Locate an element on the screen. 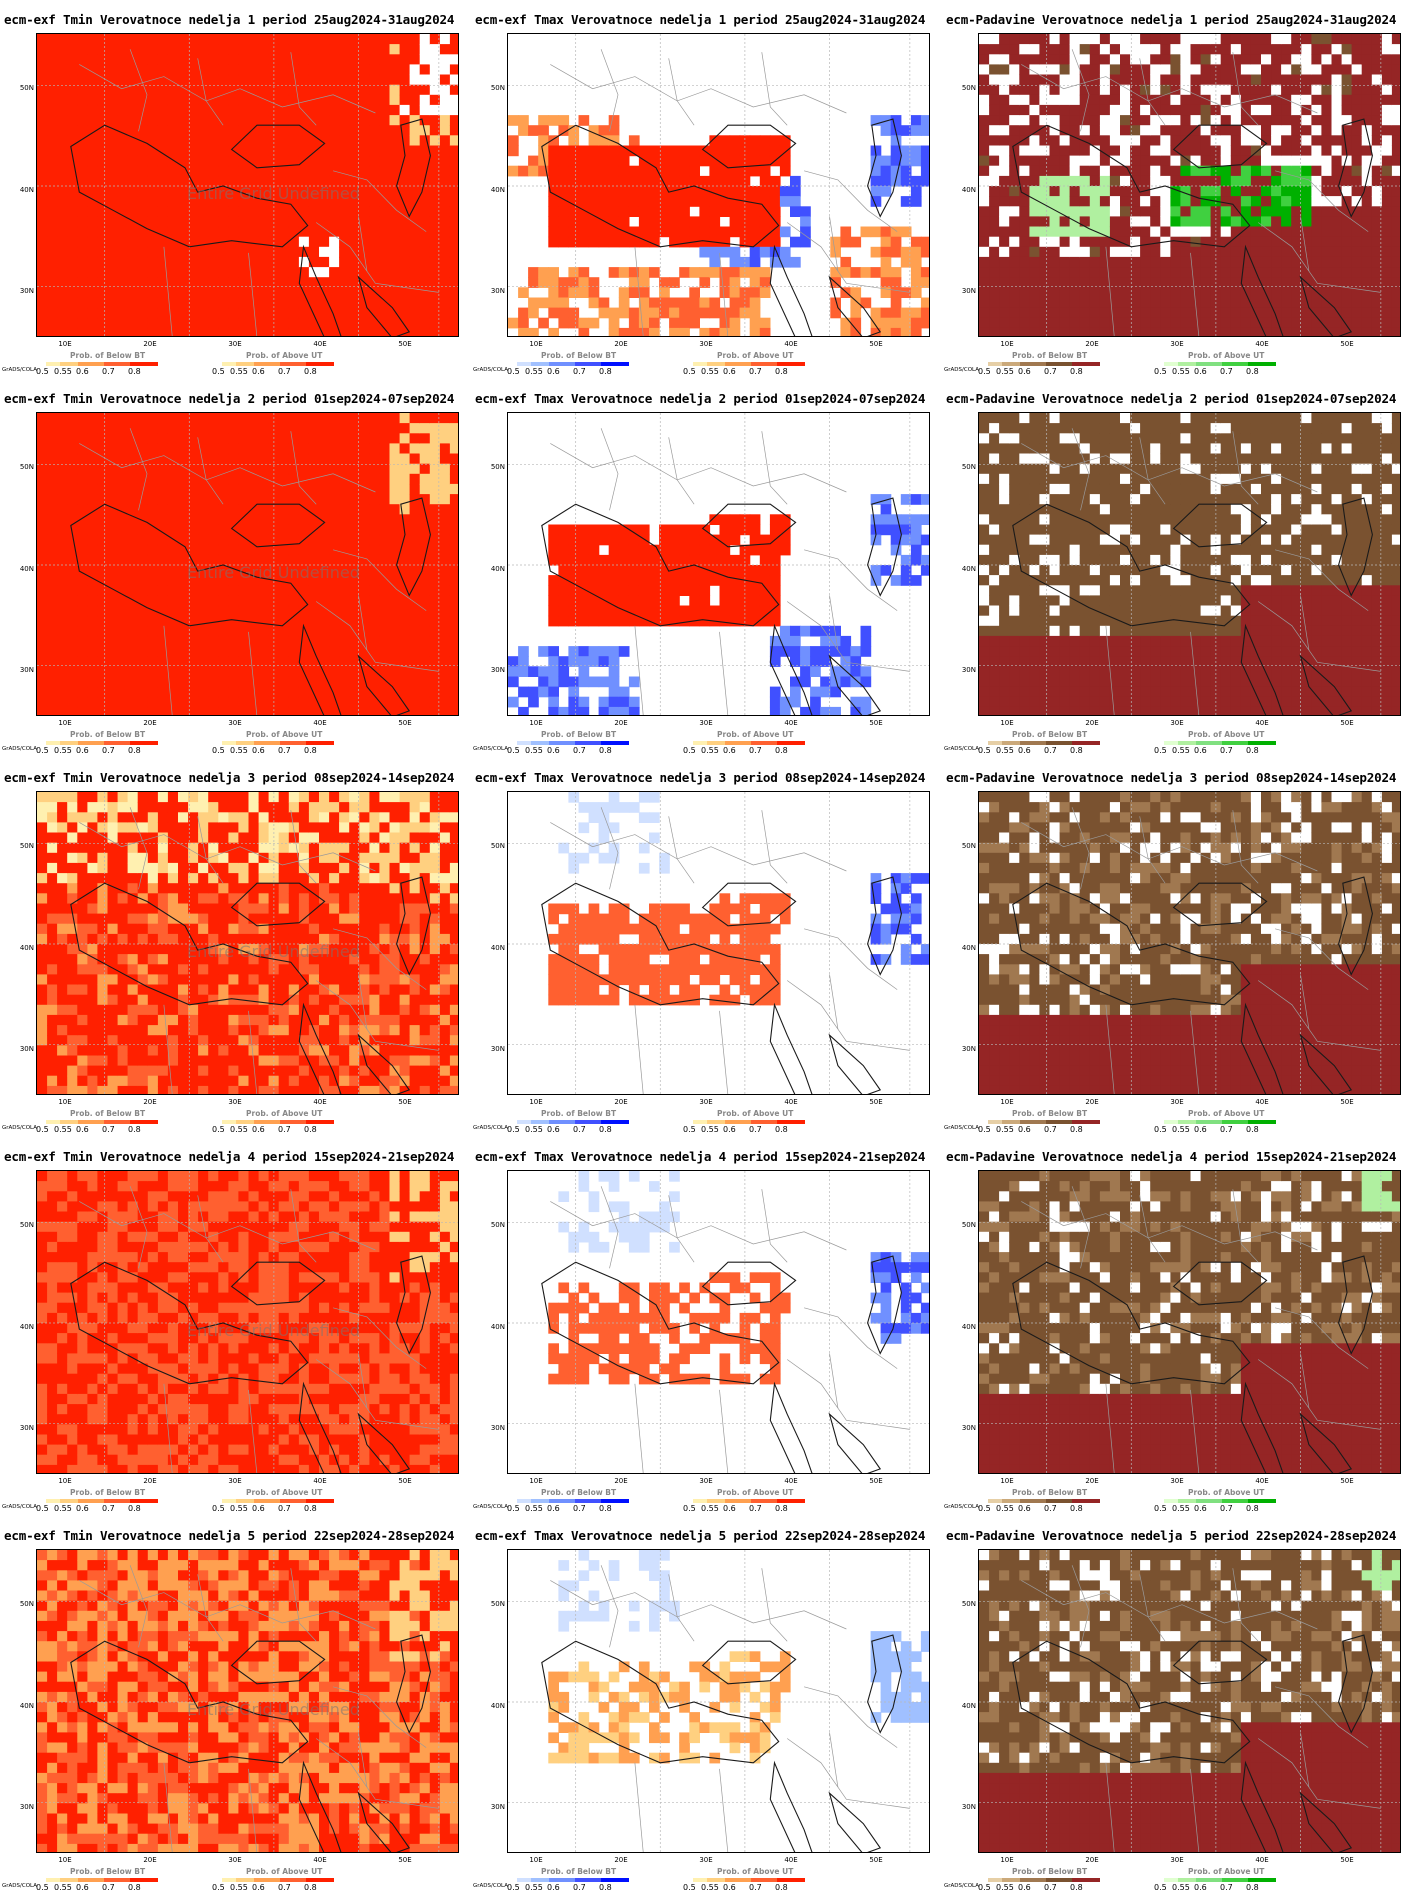 This screenshot has height=1895, width=1413. graticule is located at coordinates (1189, 185).